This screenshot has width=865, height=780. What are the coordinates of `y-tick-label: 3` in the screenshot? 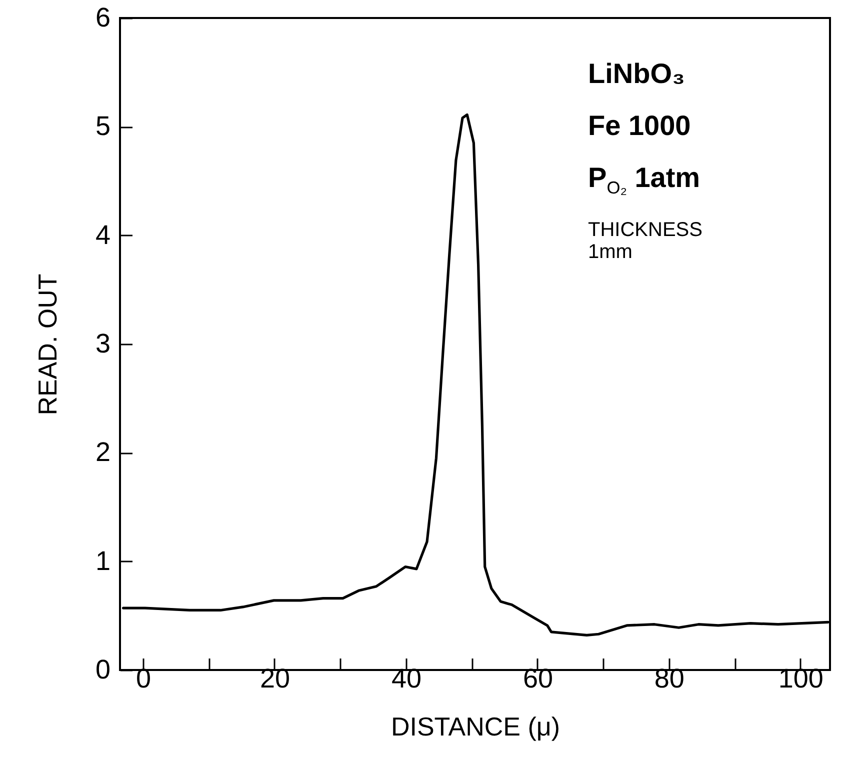 It's located at (102, 343).